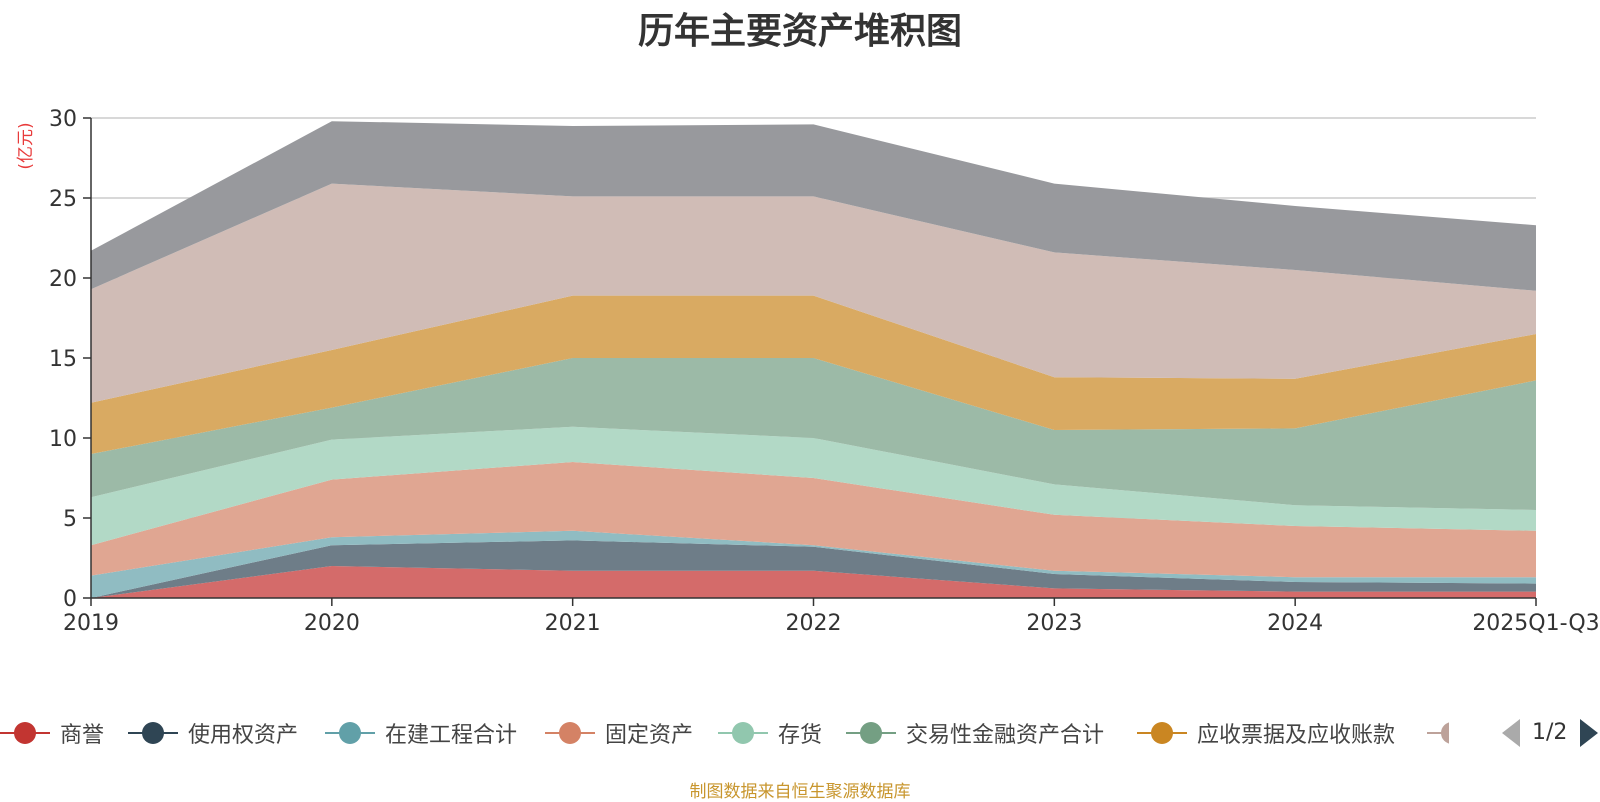 This screenshot has width=1600, height=802. What do you see at coordinates (70, 599) in the screenshot?
I see `y-tick-label: 0` at bounding box center [70, 599].